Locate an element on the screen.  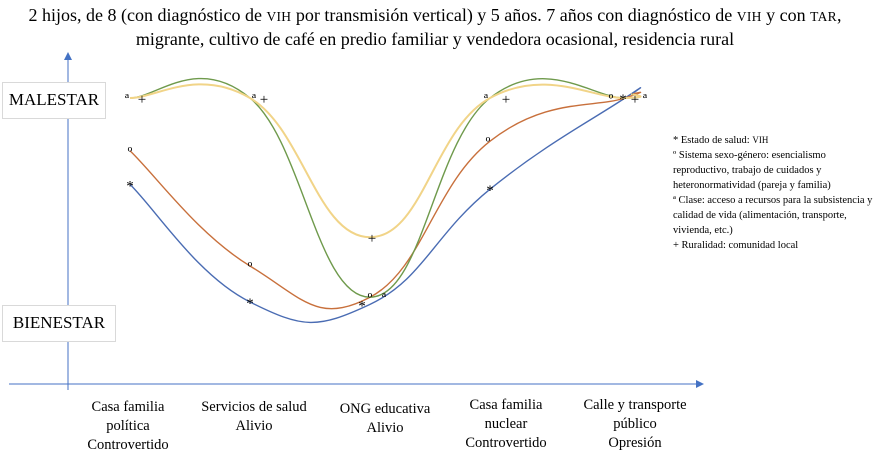
marker-sistema-sexo-genero-5: º is located at coordinates (611, 100).